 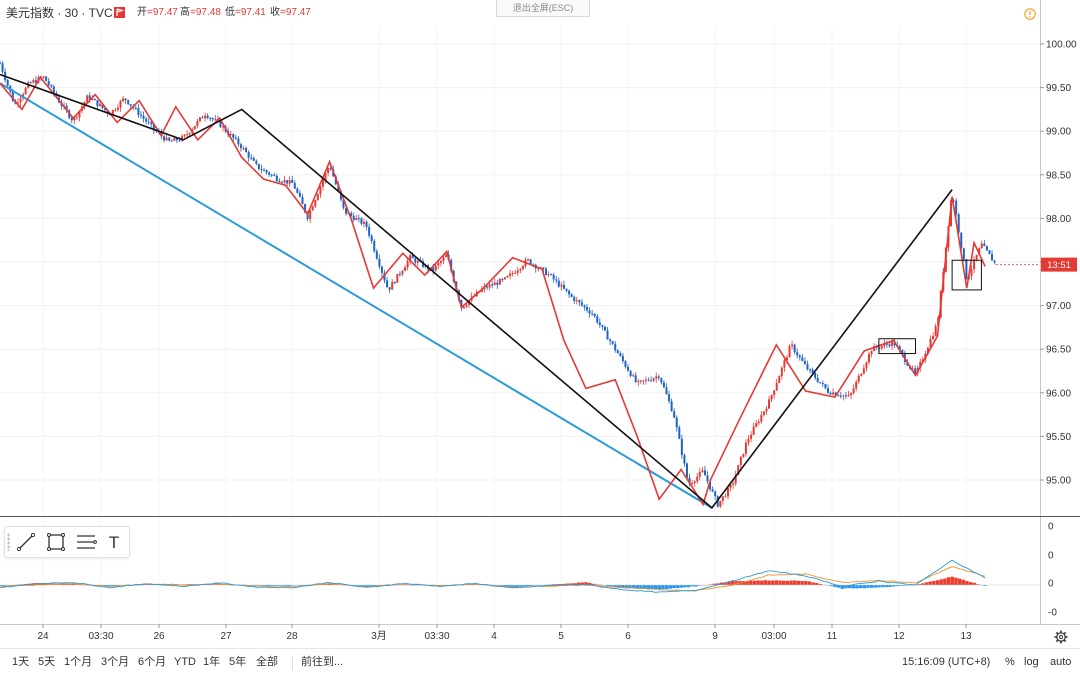 I want to click on range-5d-button: 5天, so click(x=47, y=662).